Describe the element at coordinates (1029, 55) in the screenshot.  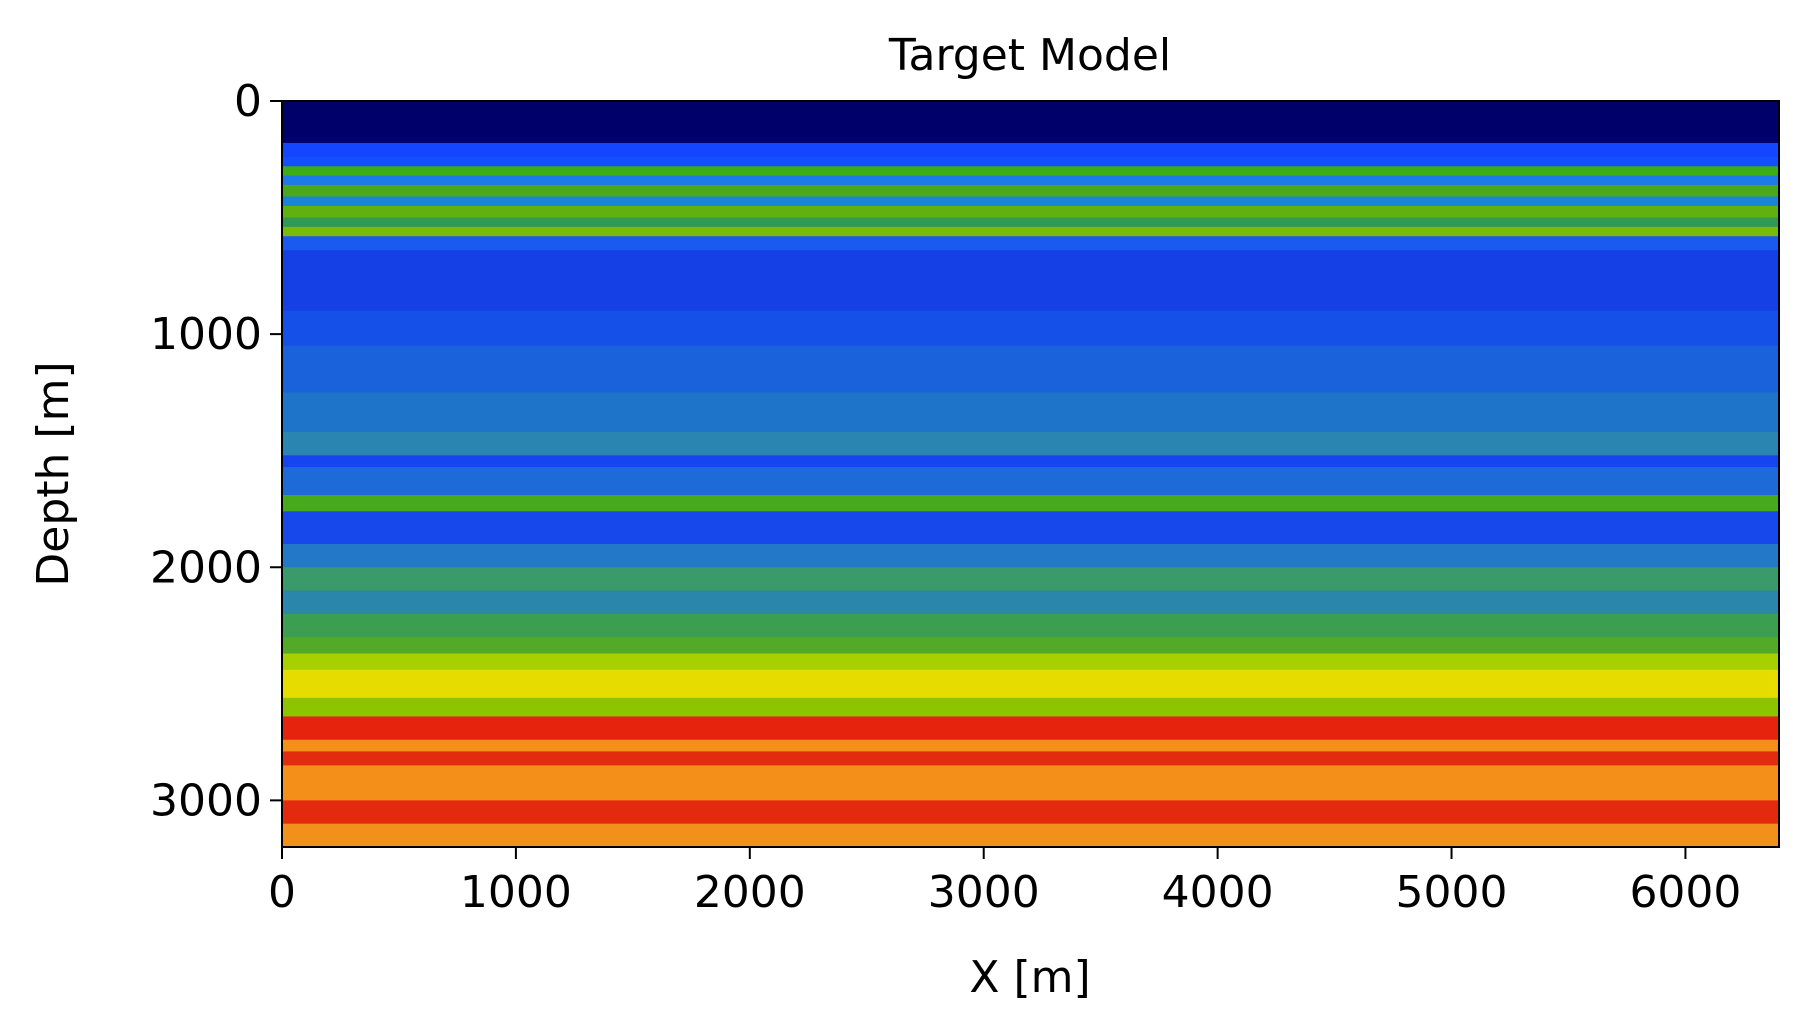
I see `chart-title: Target Model` at that location.